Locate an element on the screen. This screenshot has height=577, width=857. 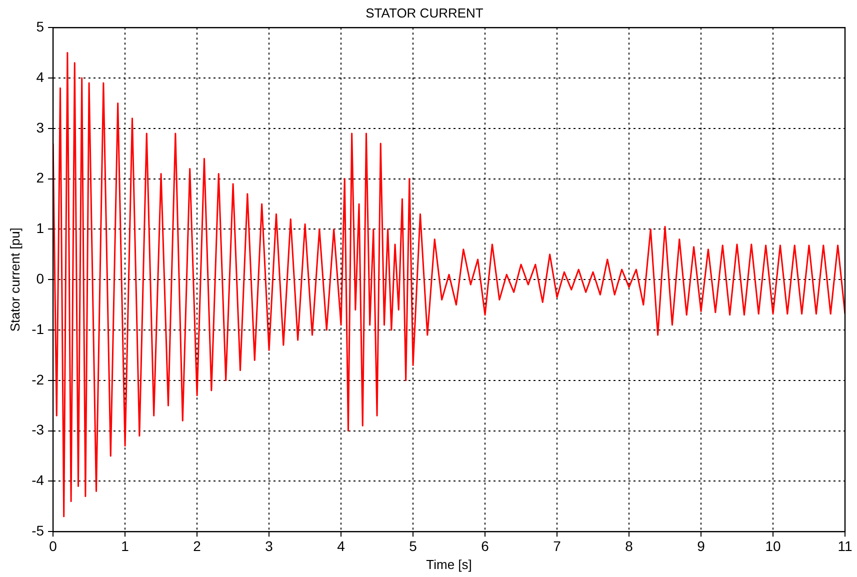
x-tick-label: 4 is located at coordinates (341, 546).